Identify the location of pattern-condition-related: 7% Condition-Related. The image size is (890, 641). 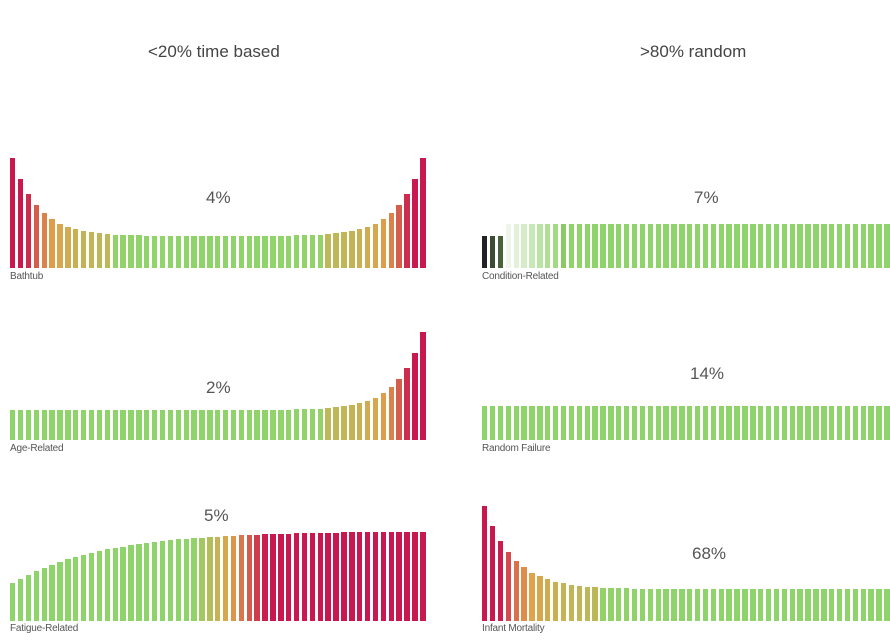
(686, 223).